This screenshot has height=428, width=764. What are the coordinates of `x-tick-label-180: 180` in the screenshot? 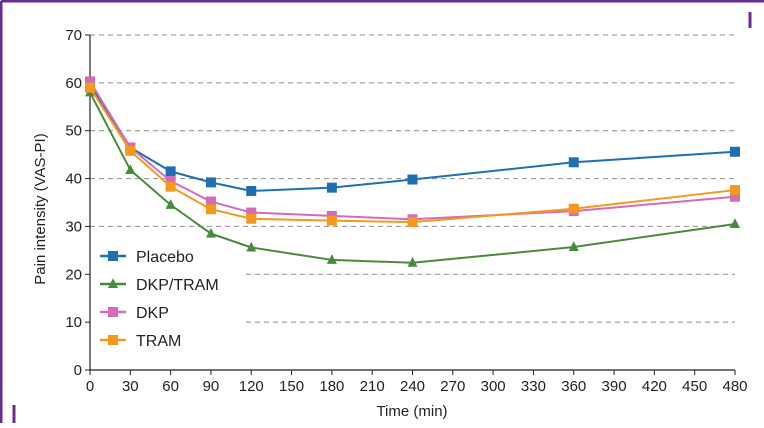 It's located at (331, 386).